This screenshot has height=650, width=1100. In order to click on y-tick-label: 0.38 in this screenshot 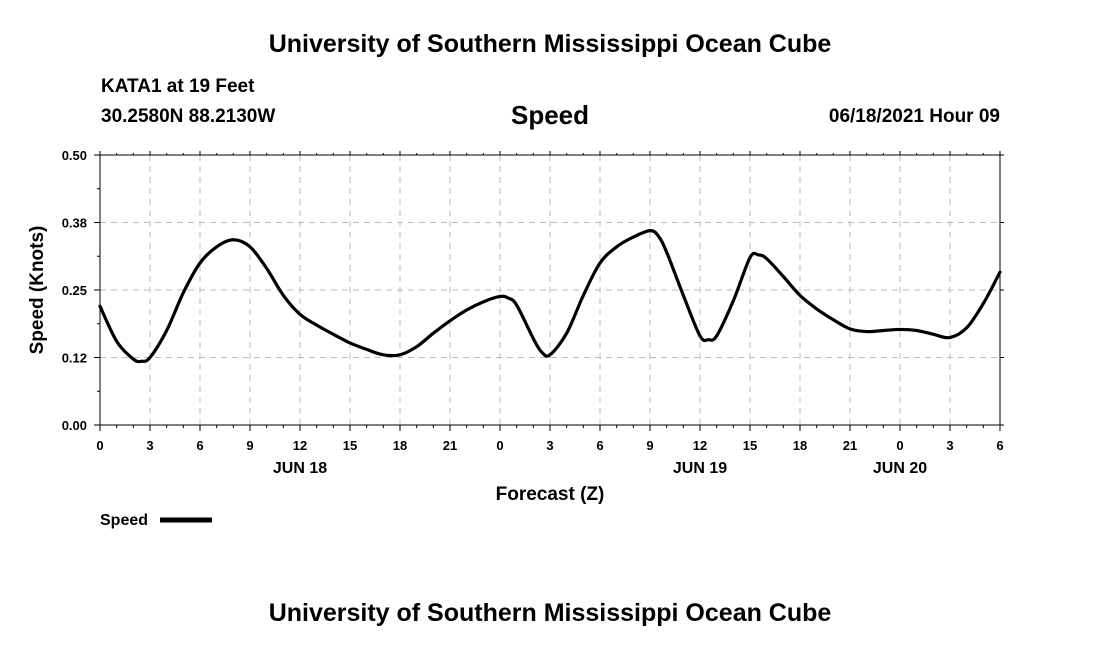, I will do `click(74, 223)`.